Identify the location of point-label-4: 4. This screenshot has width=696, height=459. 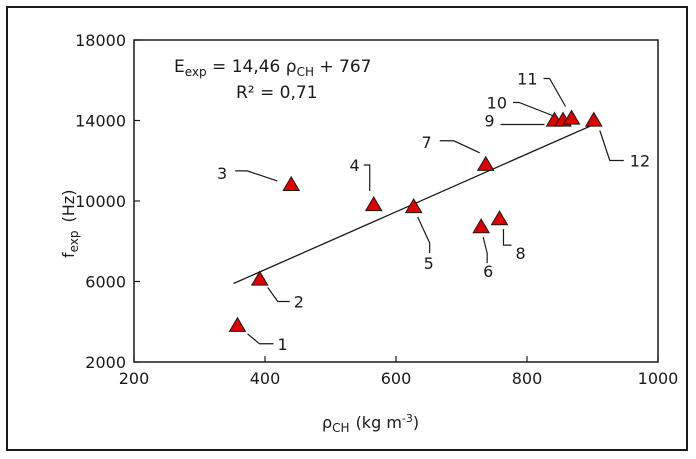
(355, 165).